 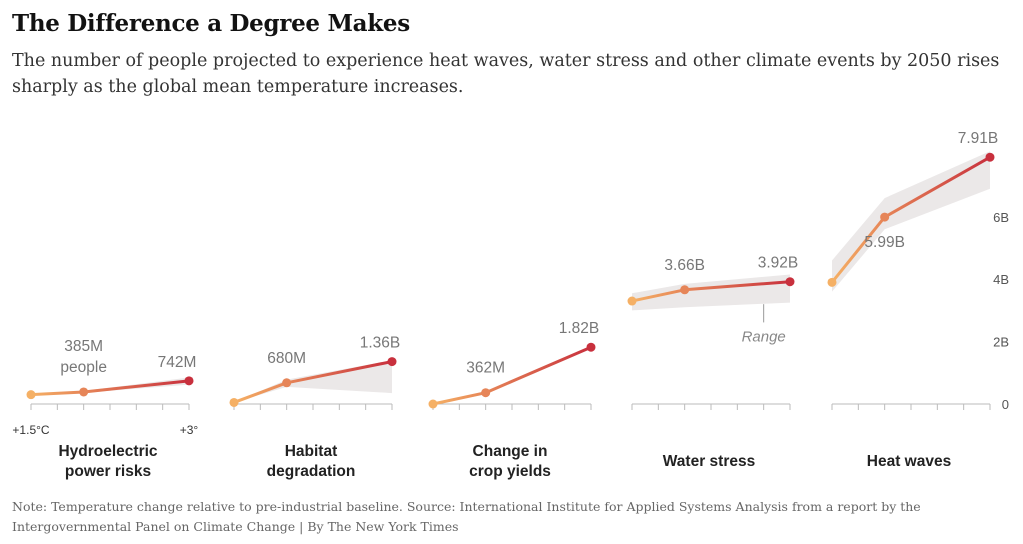 I want to click on category-label: Hydroelectric, so click(x=107, y=451).